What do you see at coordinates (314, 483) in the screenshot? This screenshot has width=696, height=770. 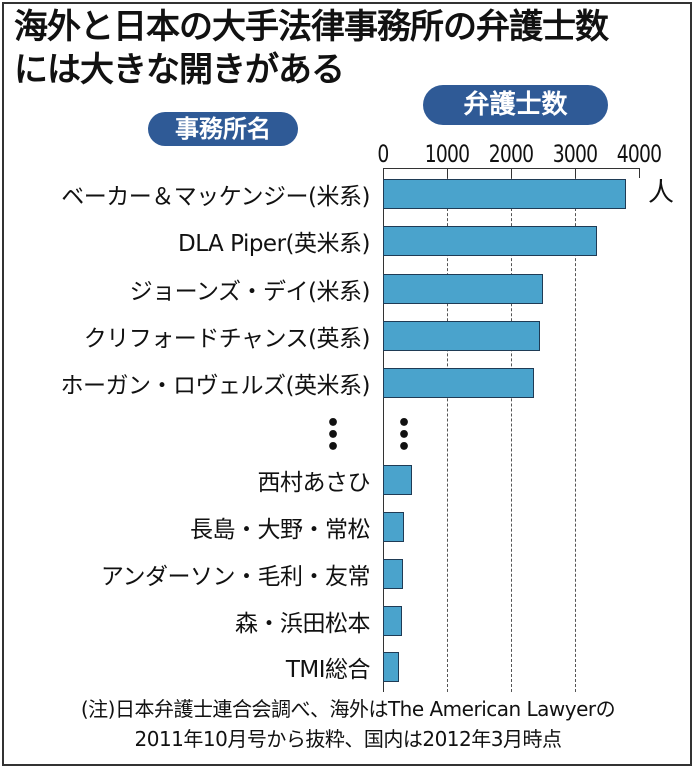 I see `firm-label: 西村あさひ` at bounding box center [314, 483].